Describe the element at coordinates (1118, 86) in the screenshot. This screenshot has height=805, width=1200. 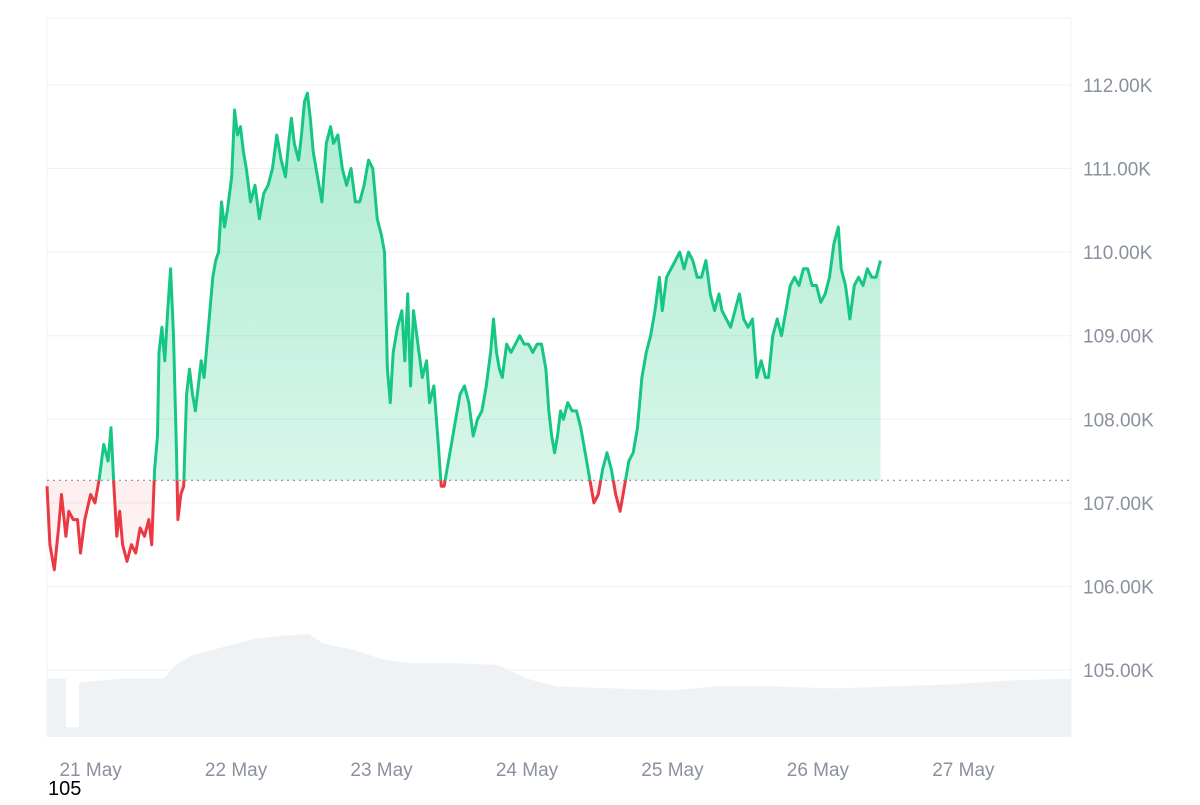
I see `y-tick-label: 112.00K` at that location.